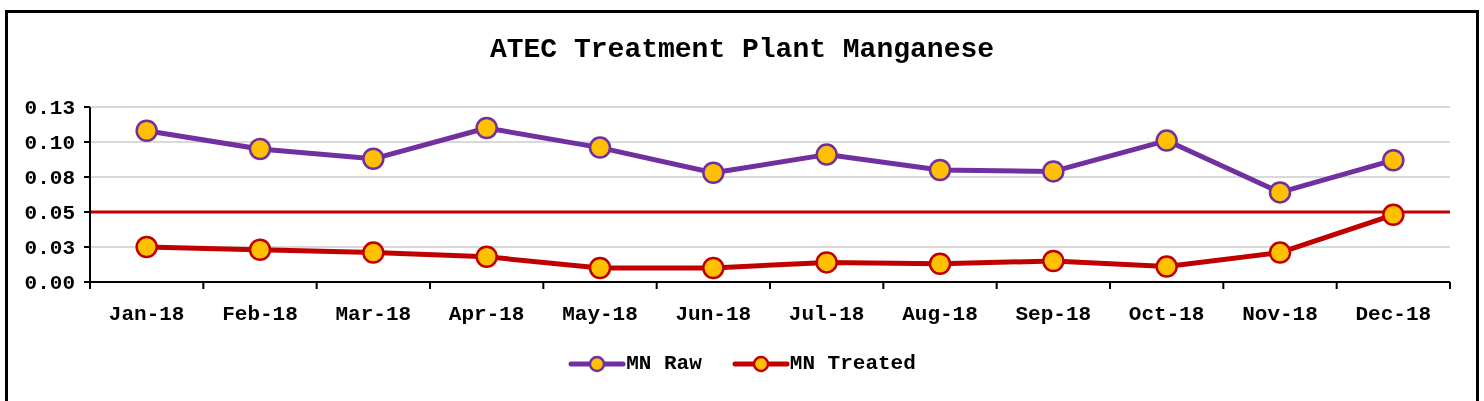 This screenshot has width=1484, height=401. I want to click on y-tick-label: 0.05, so click(49, 214).